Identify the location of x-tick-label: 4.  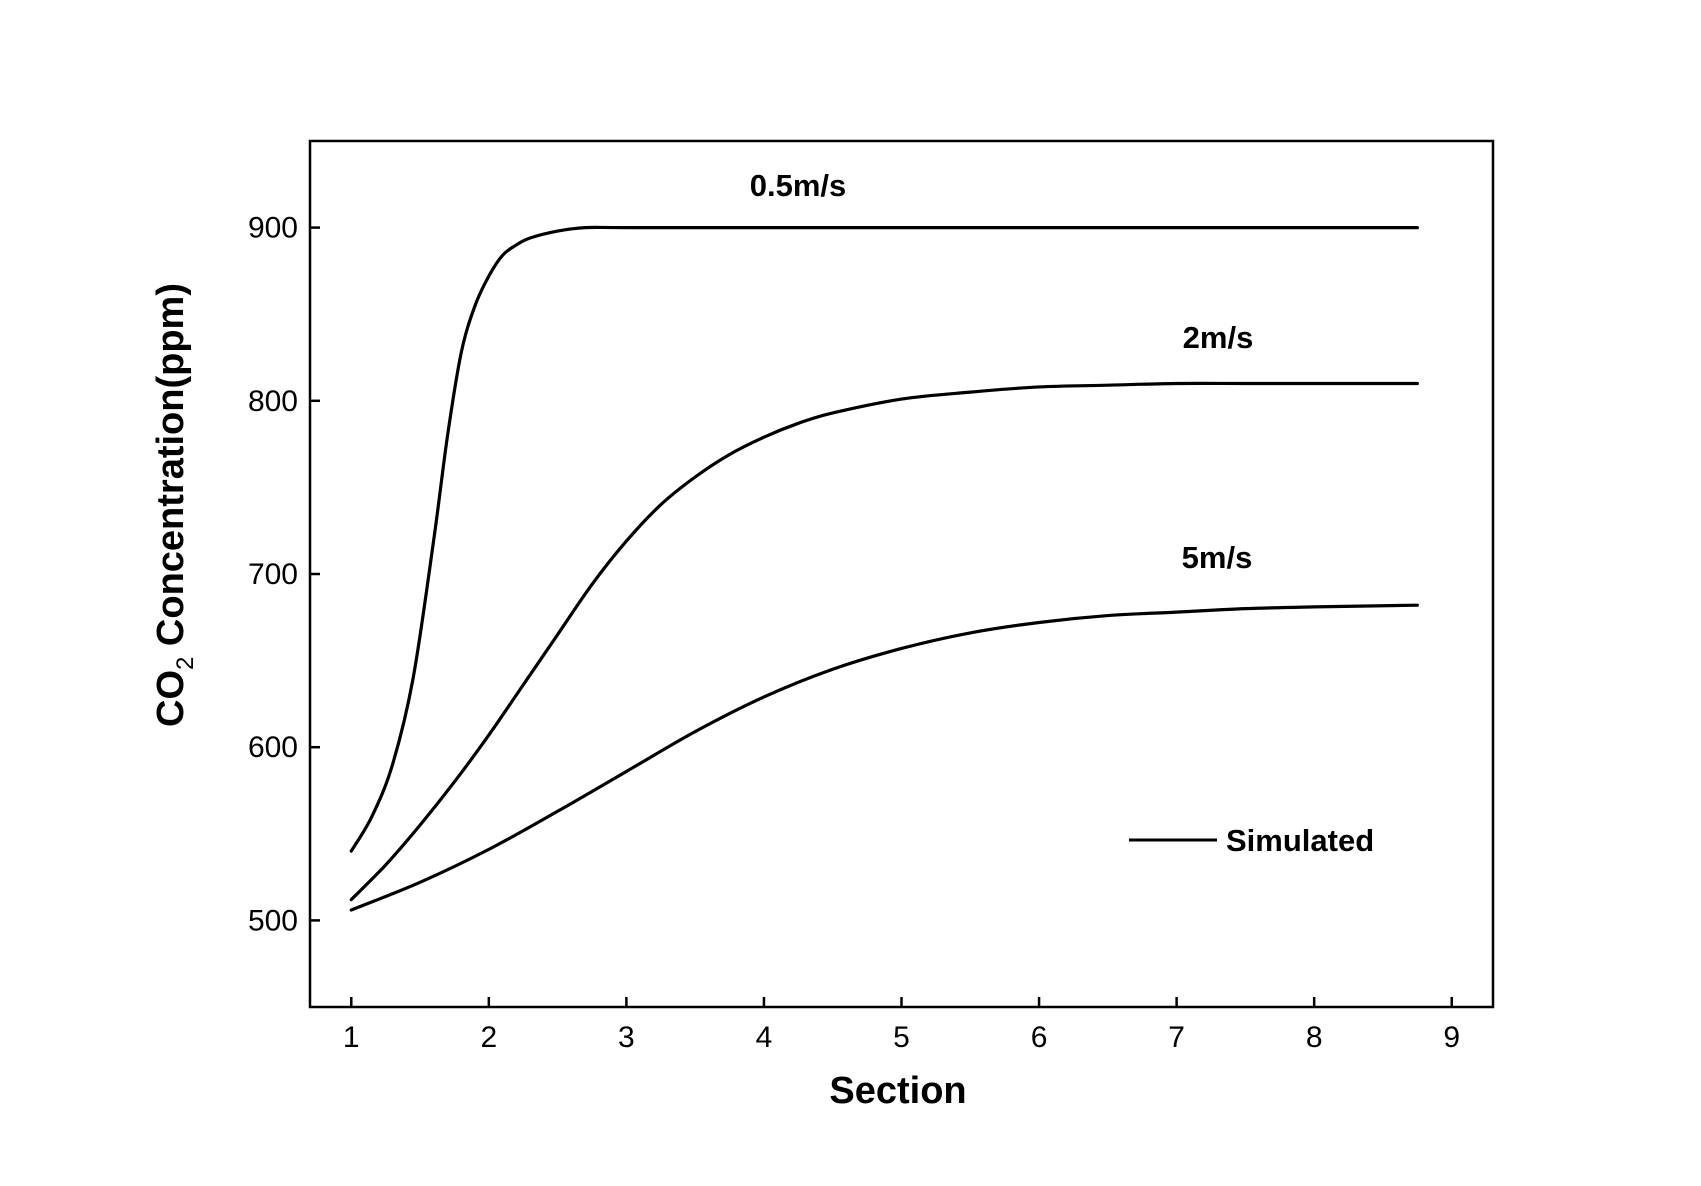
(764, 1037).